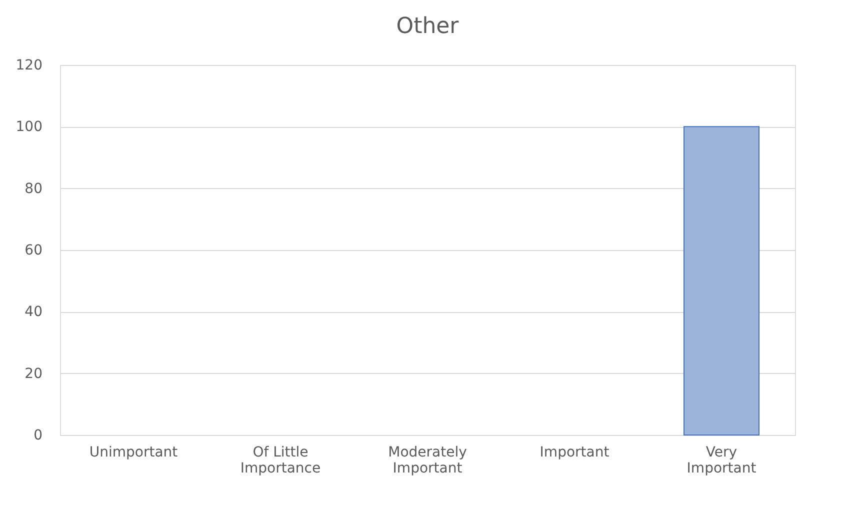  Describe the element at coordinates (33, 250) in the screenshot. I see `y-tick-label: 60` at that location.